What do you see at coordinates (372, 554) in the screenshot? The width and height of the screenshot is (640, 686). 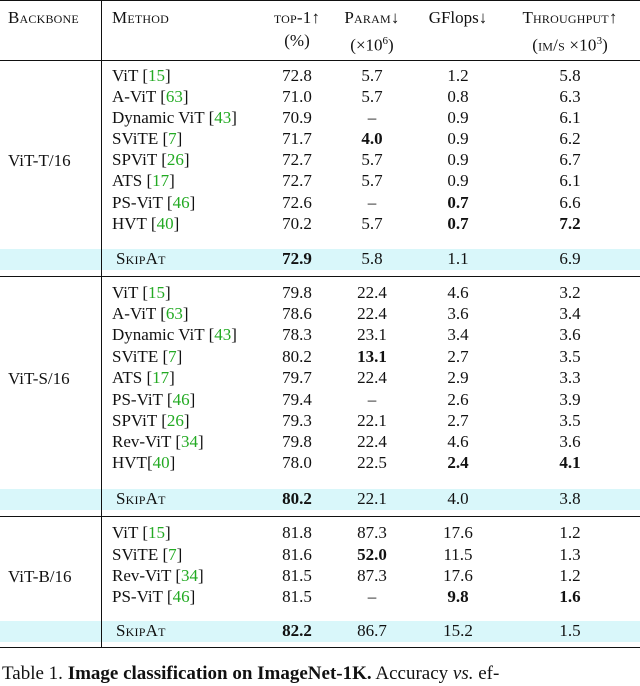 I see `param-cell: 52.0` at bounding box center [372, 554].